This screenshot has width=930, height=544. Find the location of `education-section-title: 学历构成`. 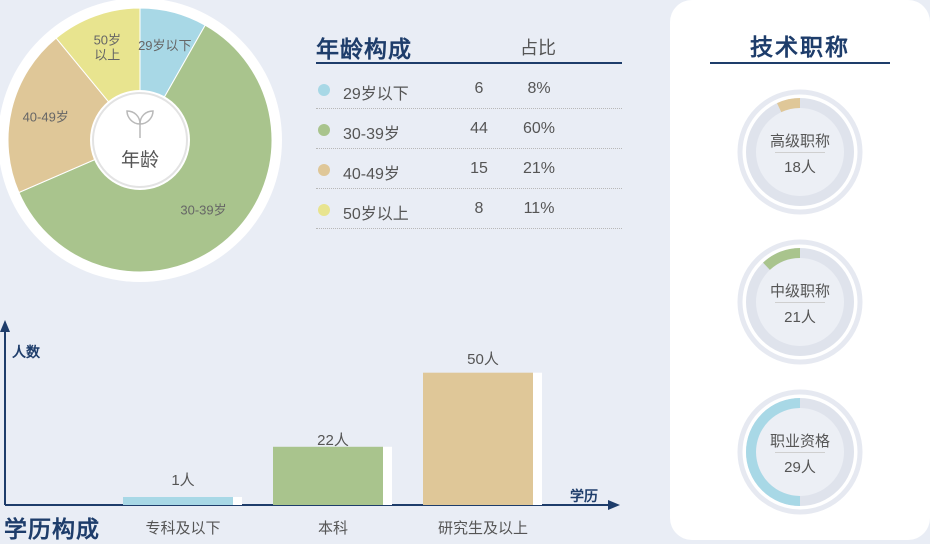

education-section-title: 学历构成 is located at coordinates (52, 529).